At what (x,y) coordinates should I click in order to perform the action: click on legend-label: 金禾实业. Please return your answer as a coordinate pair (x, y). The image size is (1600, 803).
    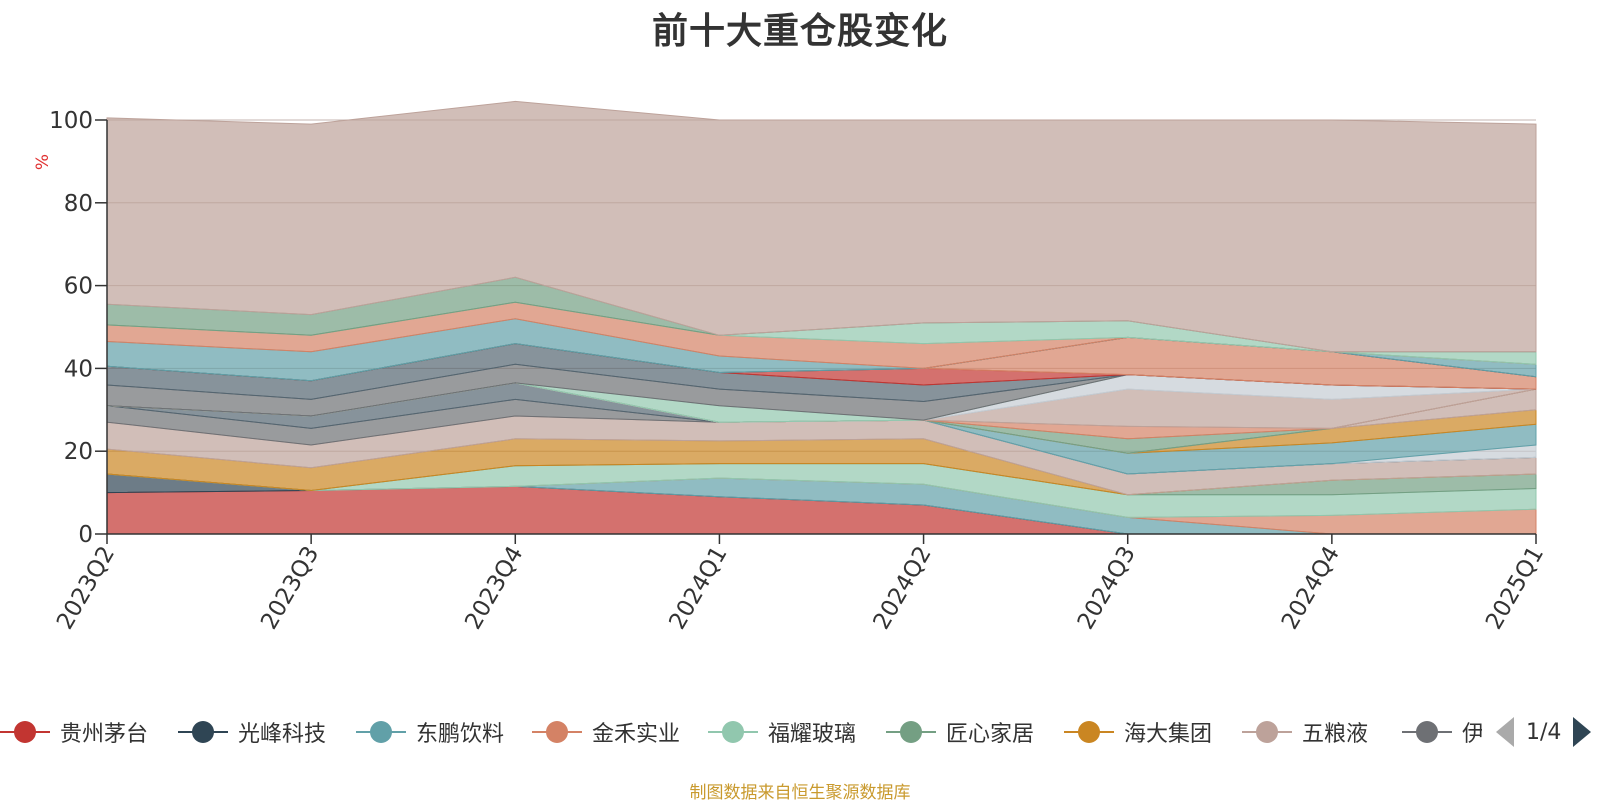
    Looking at the image, I should click on (636, 734).